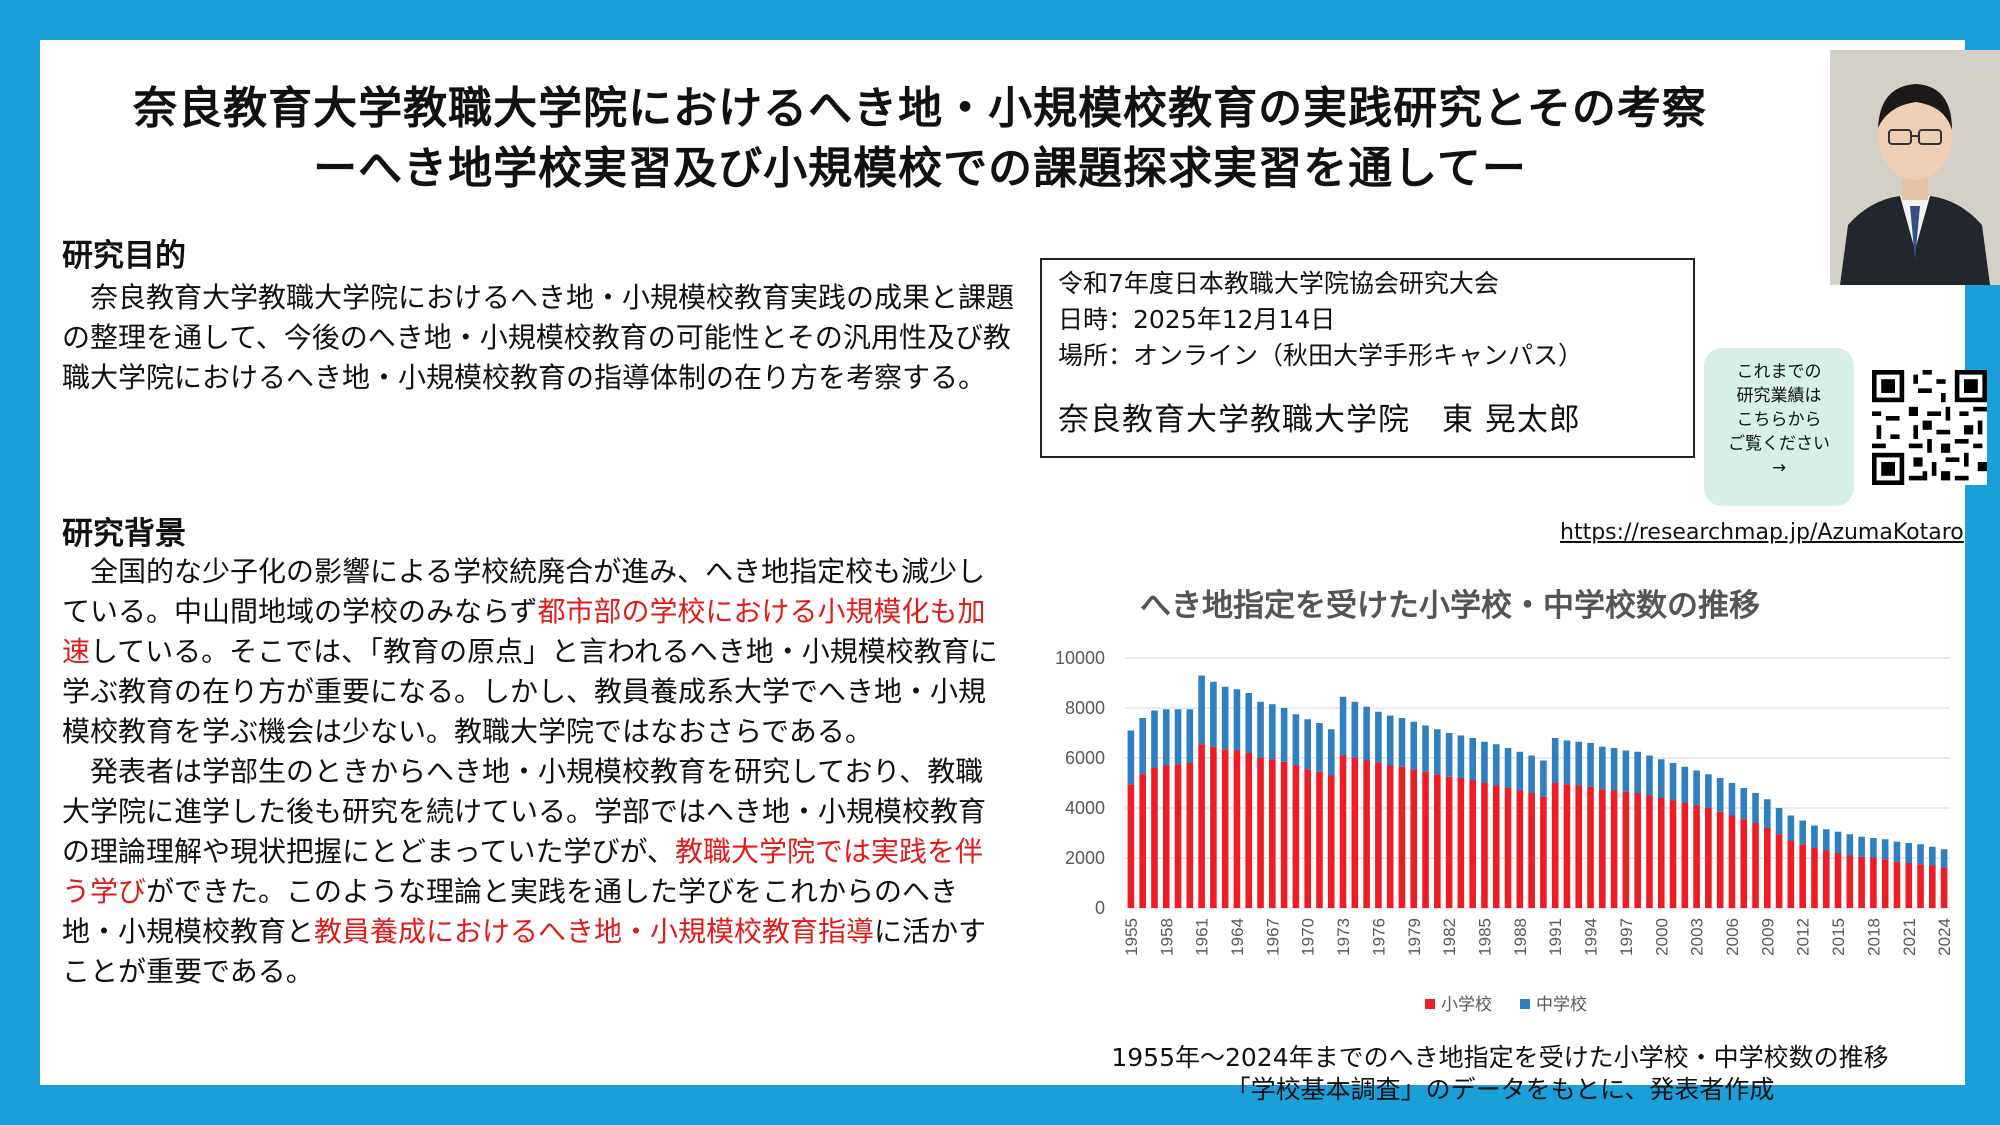 The image size is (2000, 1125). What do you see at coordinates (1555, 937) in the screenshot?
I see `x-tick-label: 1991` at bounding box center [1555, 937].